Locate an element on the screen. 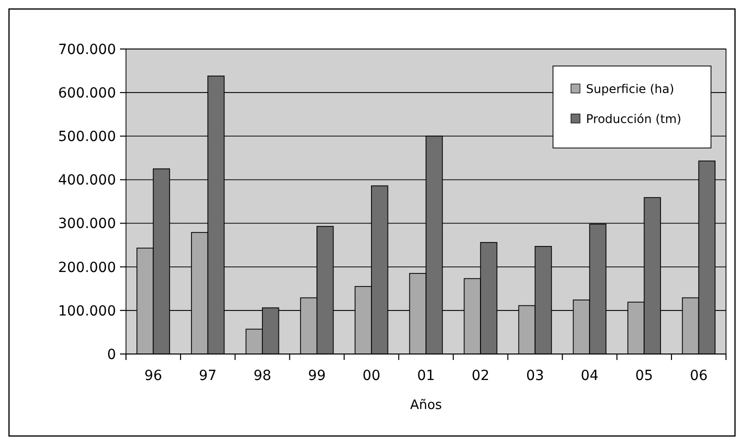 Image resolution: width=744 pixels, height=445 pixels. y-tick-label: 0 is located at coordinates (111, 354).